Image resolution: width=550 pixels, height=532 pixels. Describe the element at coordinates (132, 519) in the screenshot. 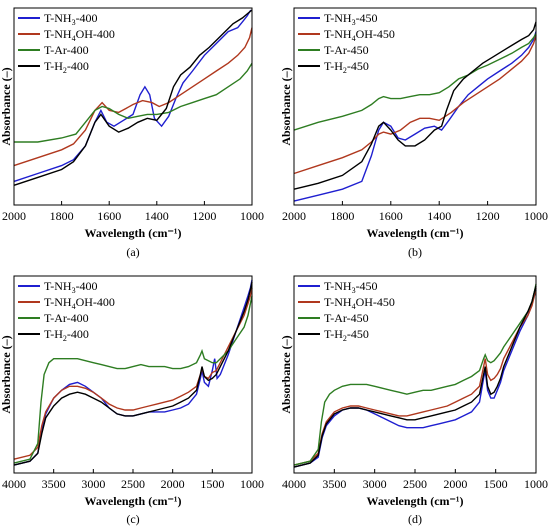

I see `panel-caption: (c)` at that location.